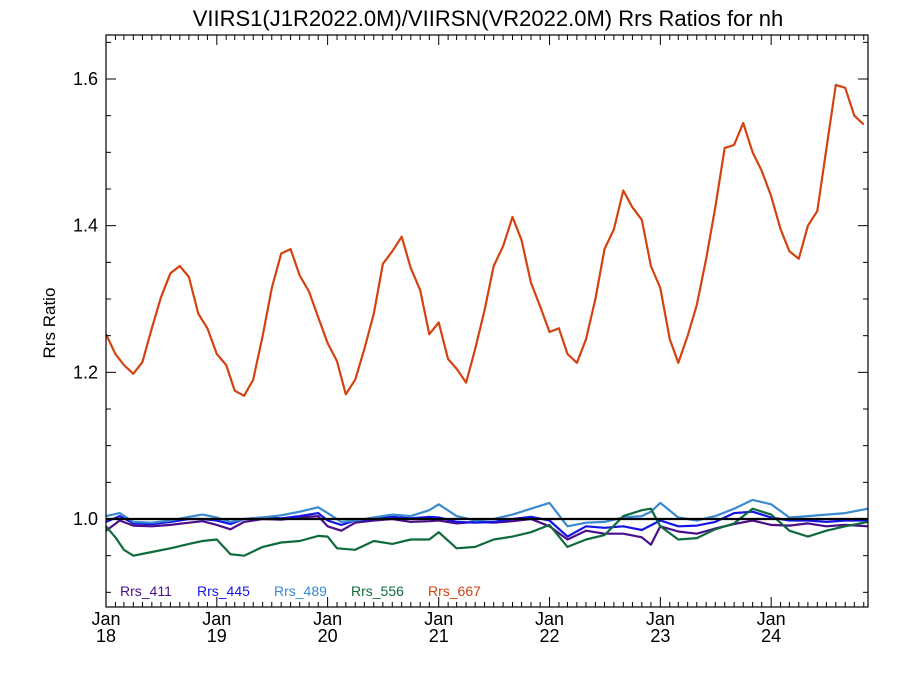  Describe the element at coordinates (377, 591) in the screenshot. I see `legend-item-rrs-556: Rrs_556` at that location.